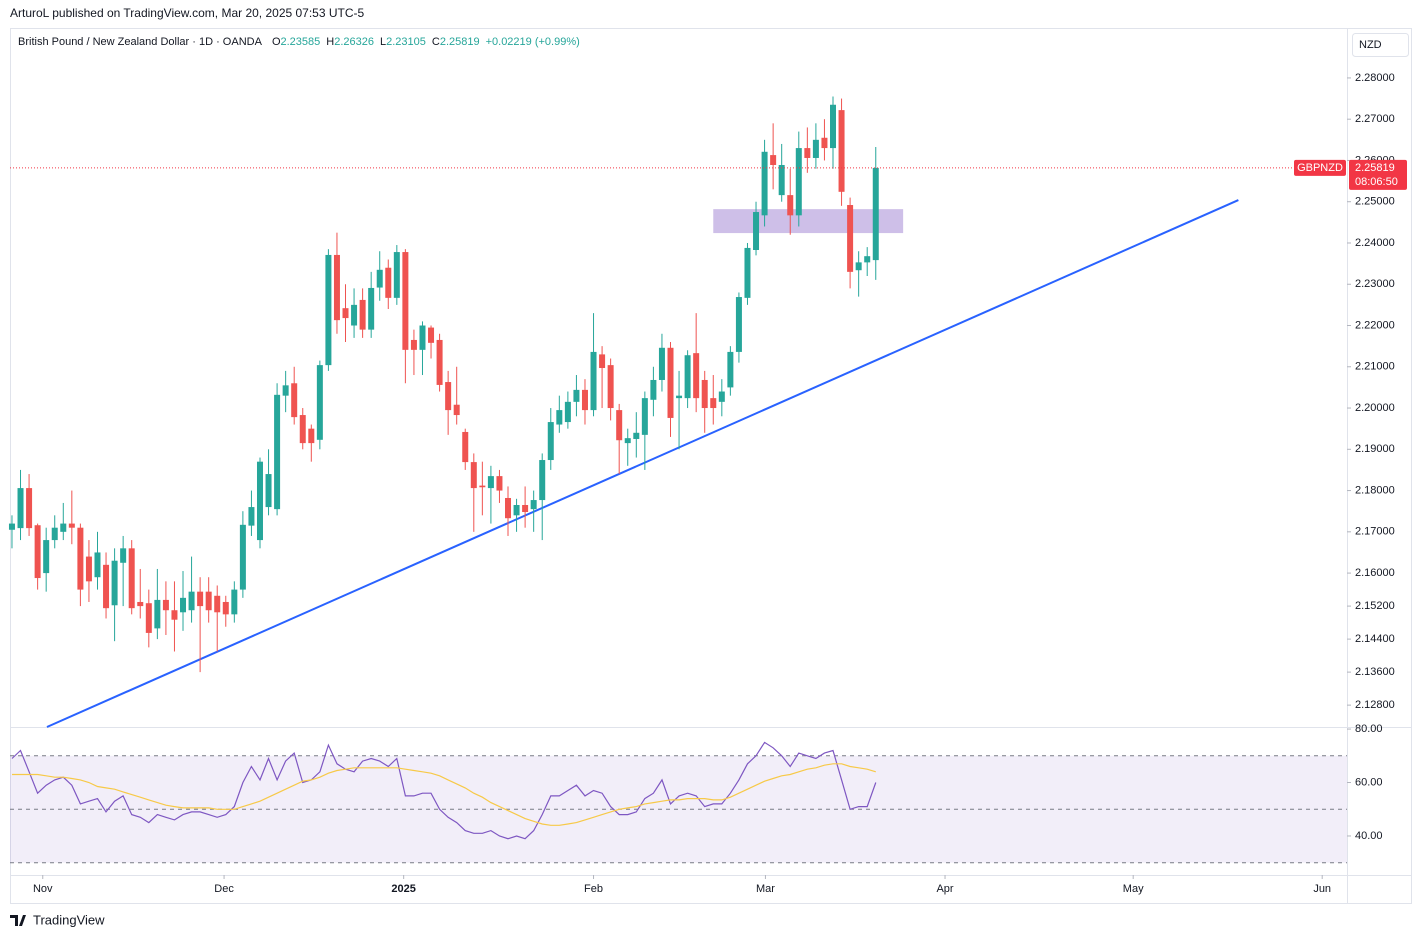  I want to click on y-tick-label: 2.14400, so click(1375, 639).